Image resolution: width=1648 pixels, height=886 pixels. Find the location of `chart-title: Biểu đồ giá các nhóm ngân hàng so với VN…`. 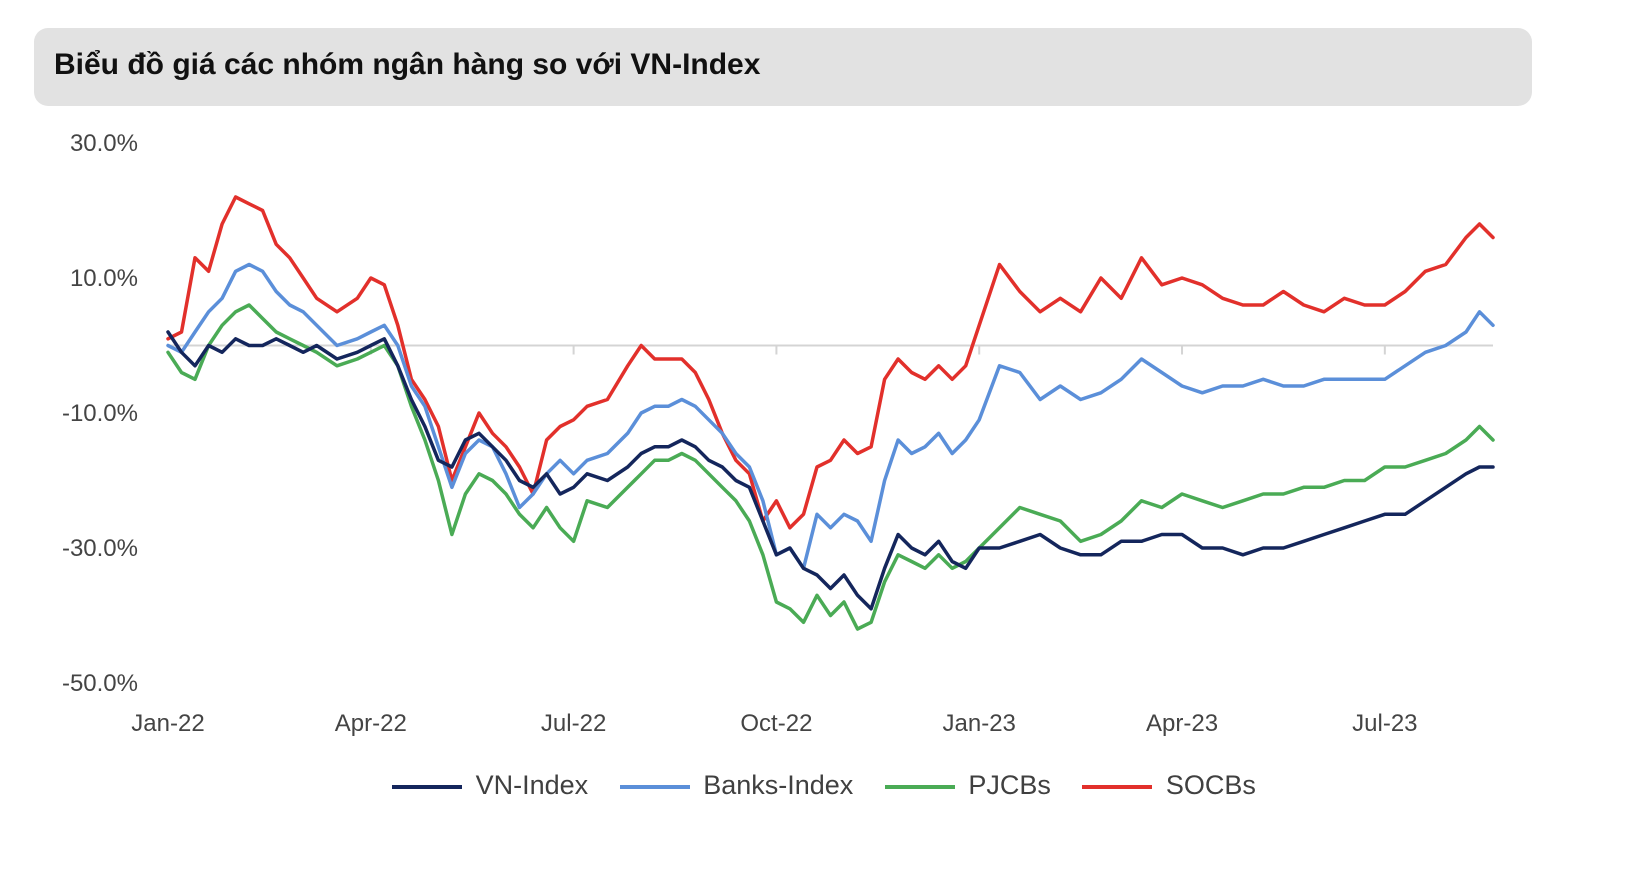

chart-title: Biểu đồ giá các nhóm ngân hàng so với VN… is located at coordinates (407, 64).